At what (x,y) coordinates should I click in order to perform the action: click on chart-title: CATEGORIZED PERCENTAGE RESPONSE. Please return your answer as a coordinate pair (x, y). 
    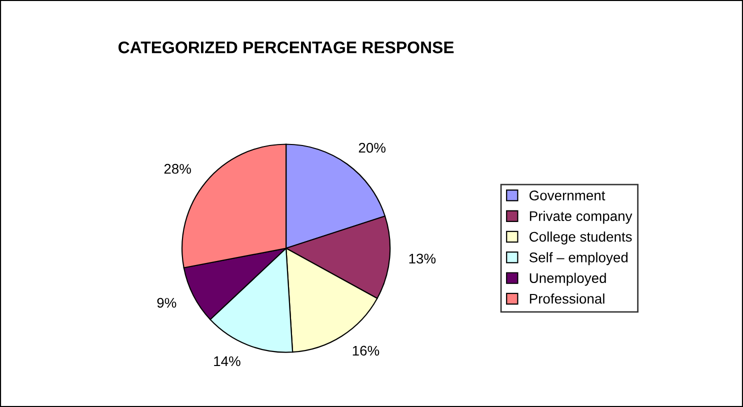
    Looking at the image, I should click on (286, 48).